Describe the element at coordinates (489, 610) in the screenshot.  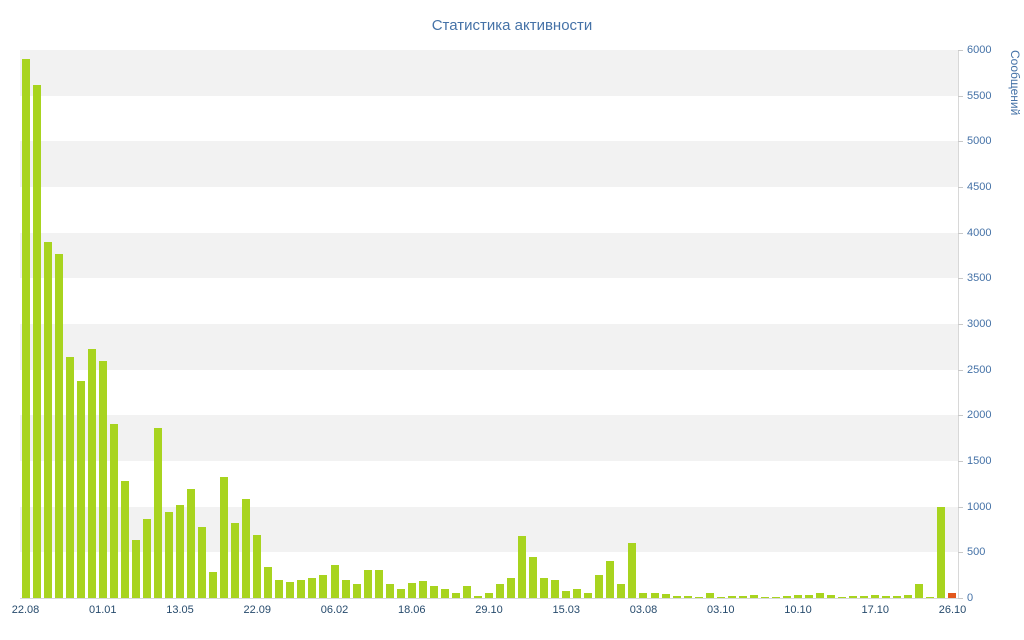
I see `x-axis-label: 29.10` at that location.